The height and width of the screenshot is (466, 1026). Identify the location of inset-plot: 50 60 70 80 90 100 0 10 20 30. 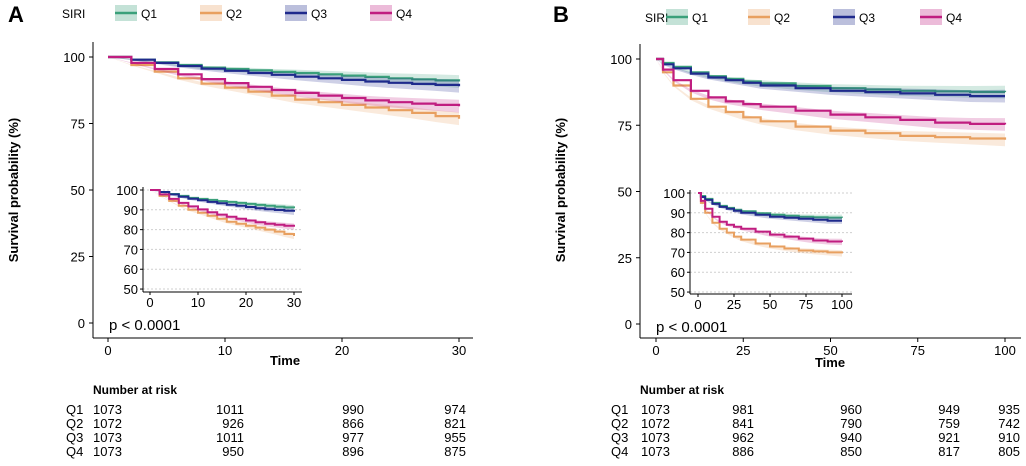
(209, 246).